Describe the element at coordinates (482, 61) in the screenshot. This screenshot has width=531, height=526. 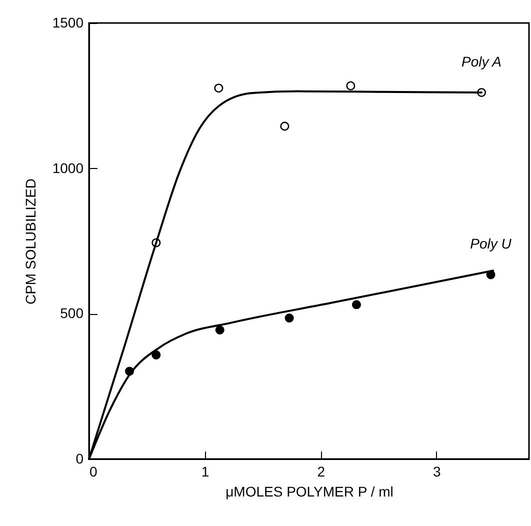
I see `series-label: Poly A` at that location.